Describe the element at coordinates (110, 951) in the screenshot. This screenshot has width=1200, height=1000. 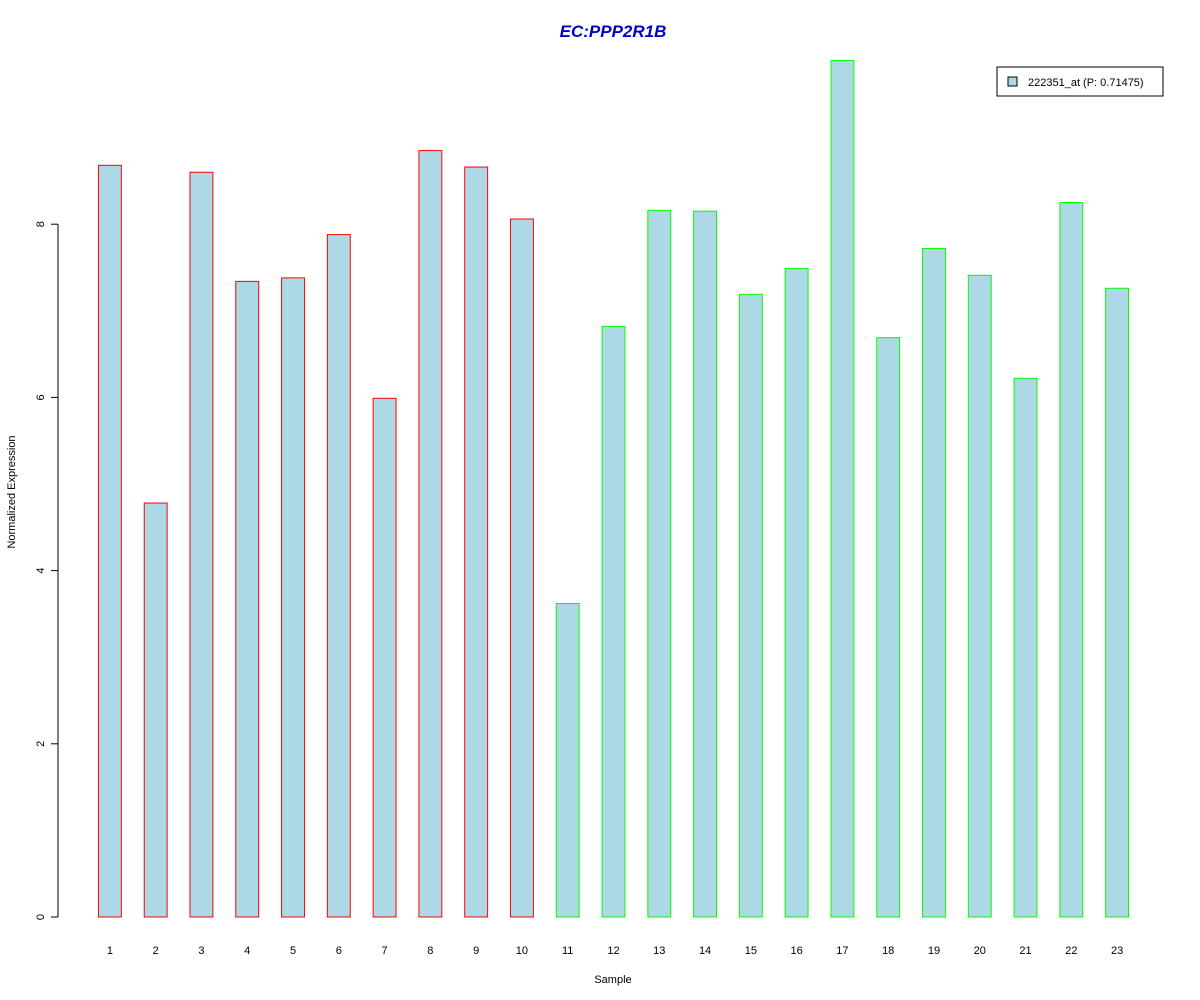
I see `x-tick-label: 1` at that location.